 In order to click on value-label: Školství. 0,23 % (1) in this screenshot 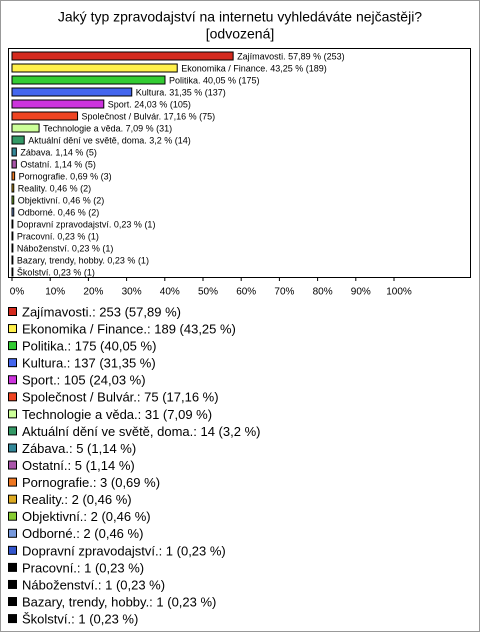, I will do `click(56, 272)`.